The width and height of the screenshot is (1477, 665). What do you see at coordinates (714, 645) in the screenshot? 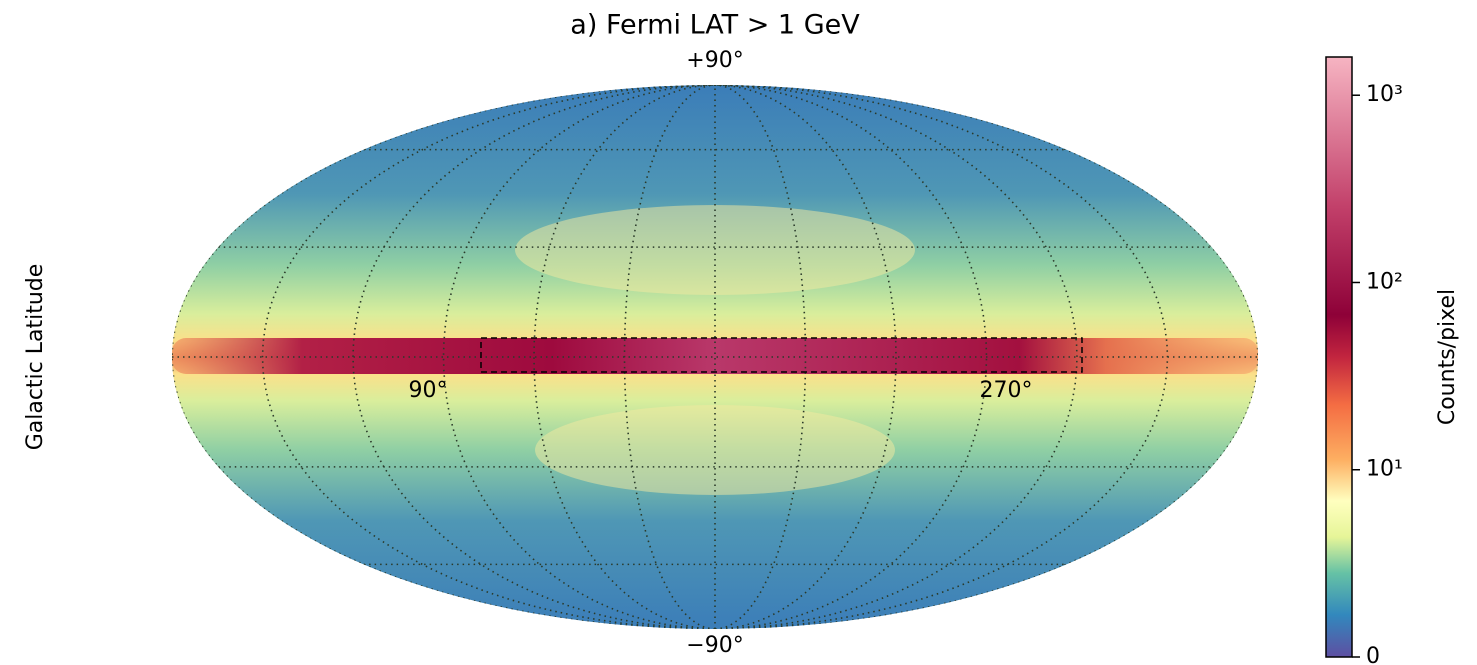
I see `lat-label: −90°` at bounding box center [714, 645].